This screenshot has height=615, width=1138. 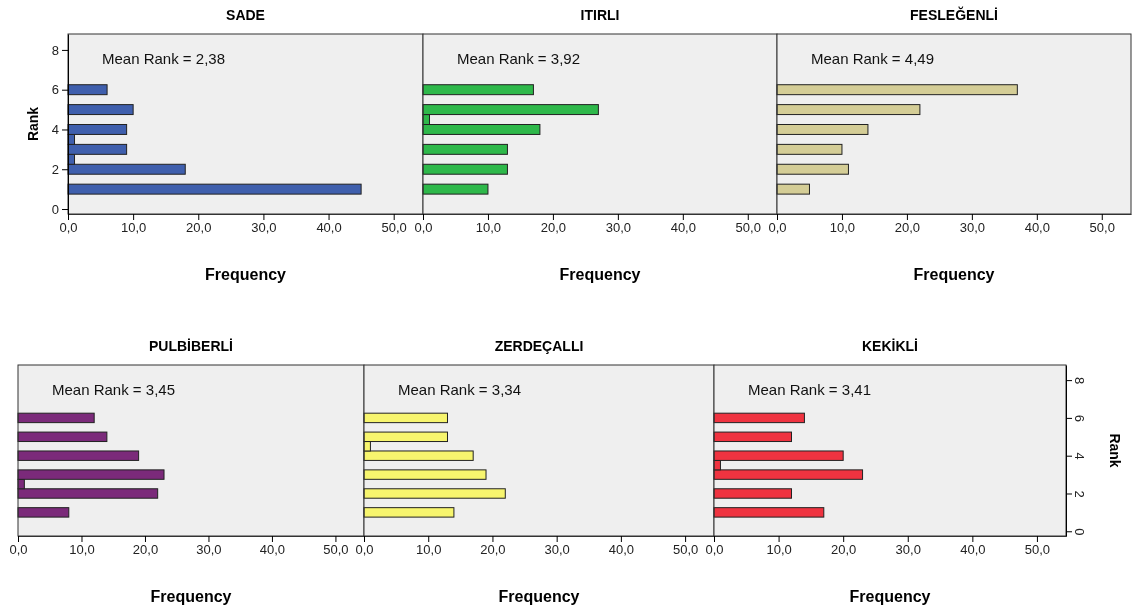 What do you see at coordinates (890, 346) in the screenshot?
I see `chart-title: KEKİKLİ` at bounding box center [890, 346].